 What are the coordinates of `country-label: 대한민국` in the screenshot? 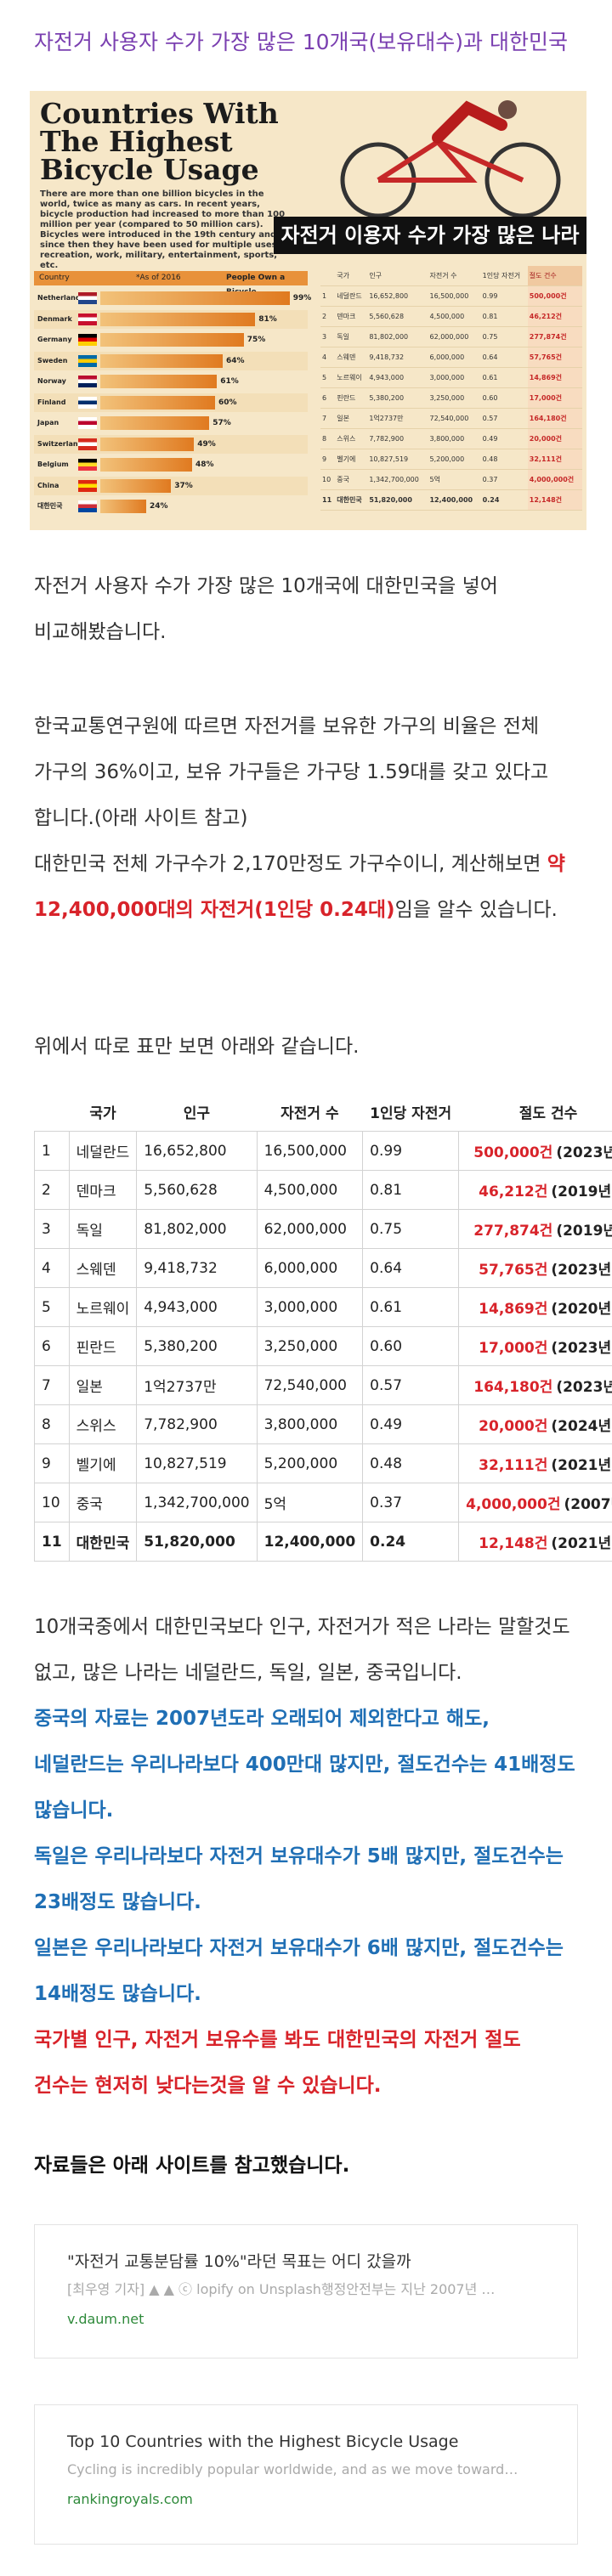 It's located at (50, 506).